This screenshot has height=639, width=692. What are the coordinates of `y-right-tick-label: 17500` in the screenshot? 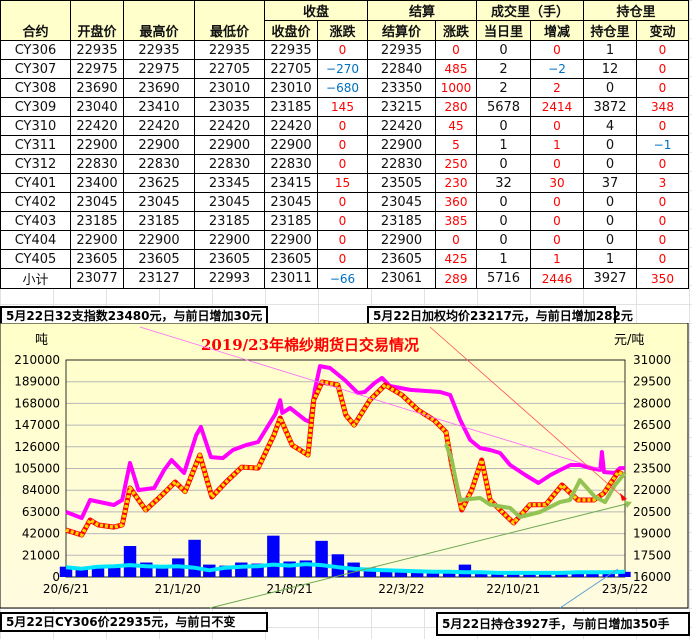 It's located at (652, 555).